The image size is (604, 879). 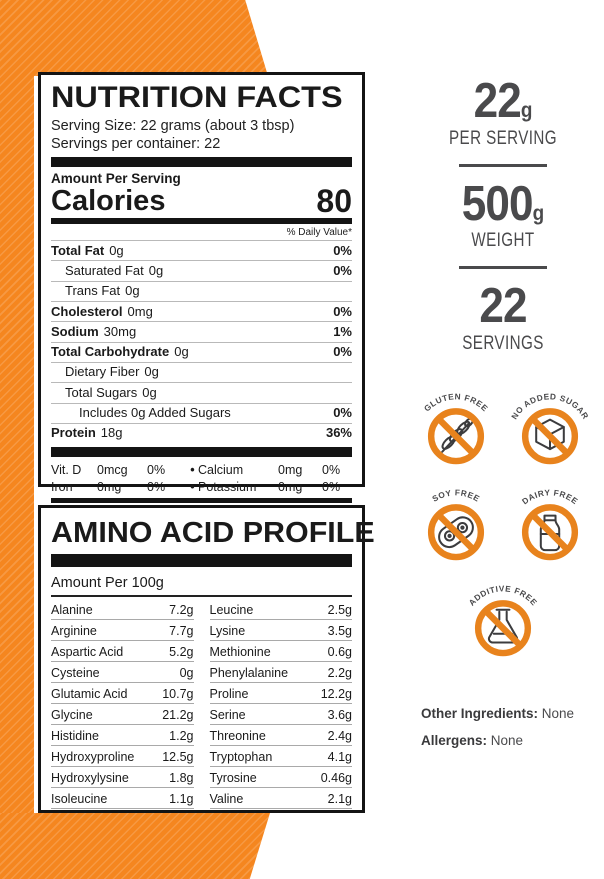 What do you see at coordinates (503, 343) in the screenshot?
I see `servings-label: SERVINGS` at bounding box center [503, 343].